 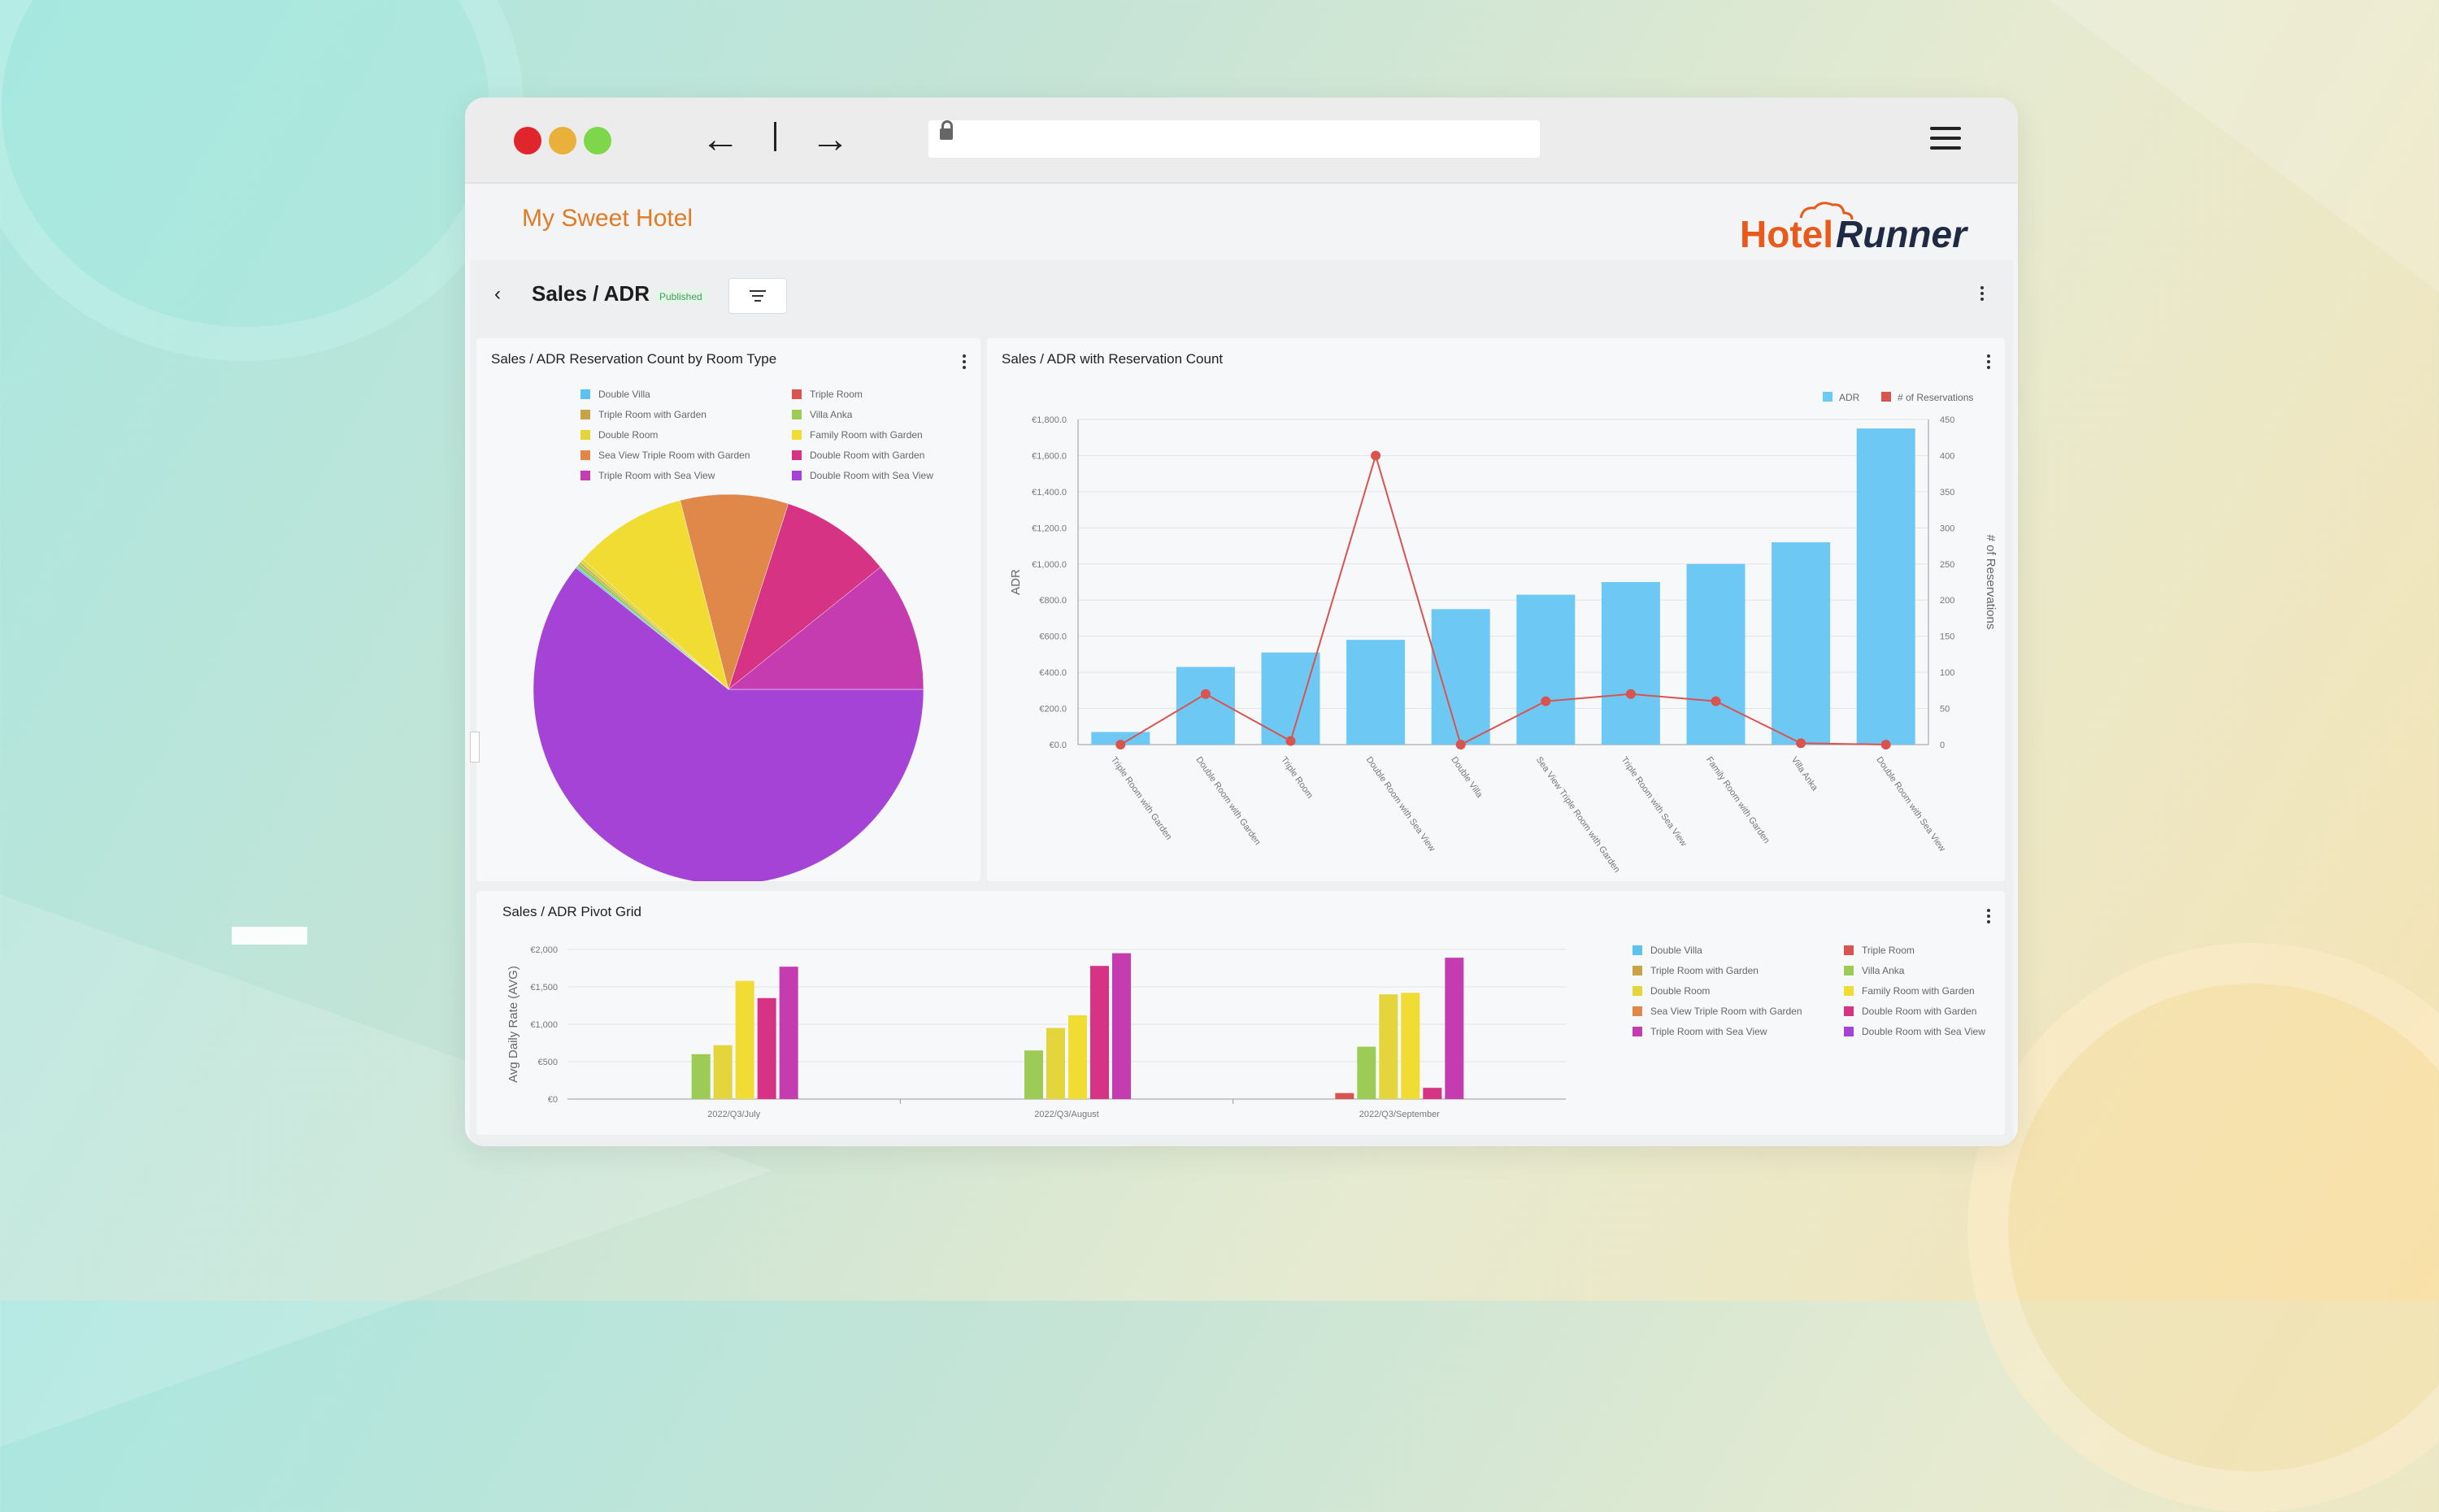 I want to click on minimize-window-button, so click(x=562, y=140).